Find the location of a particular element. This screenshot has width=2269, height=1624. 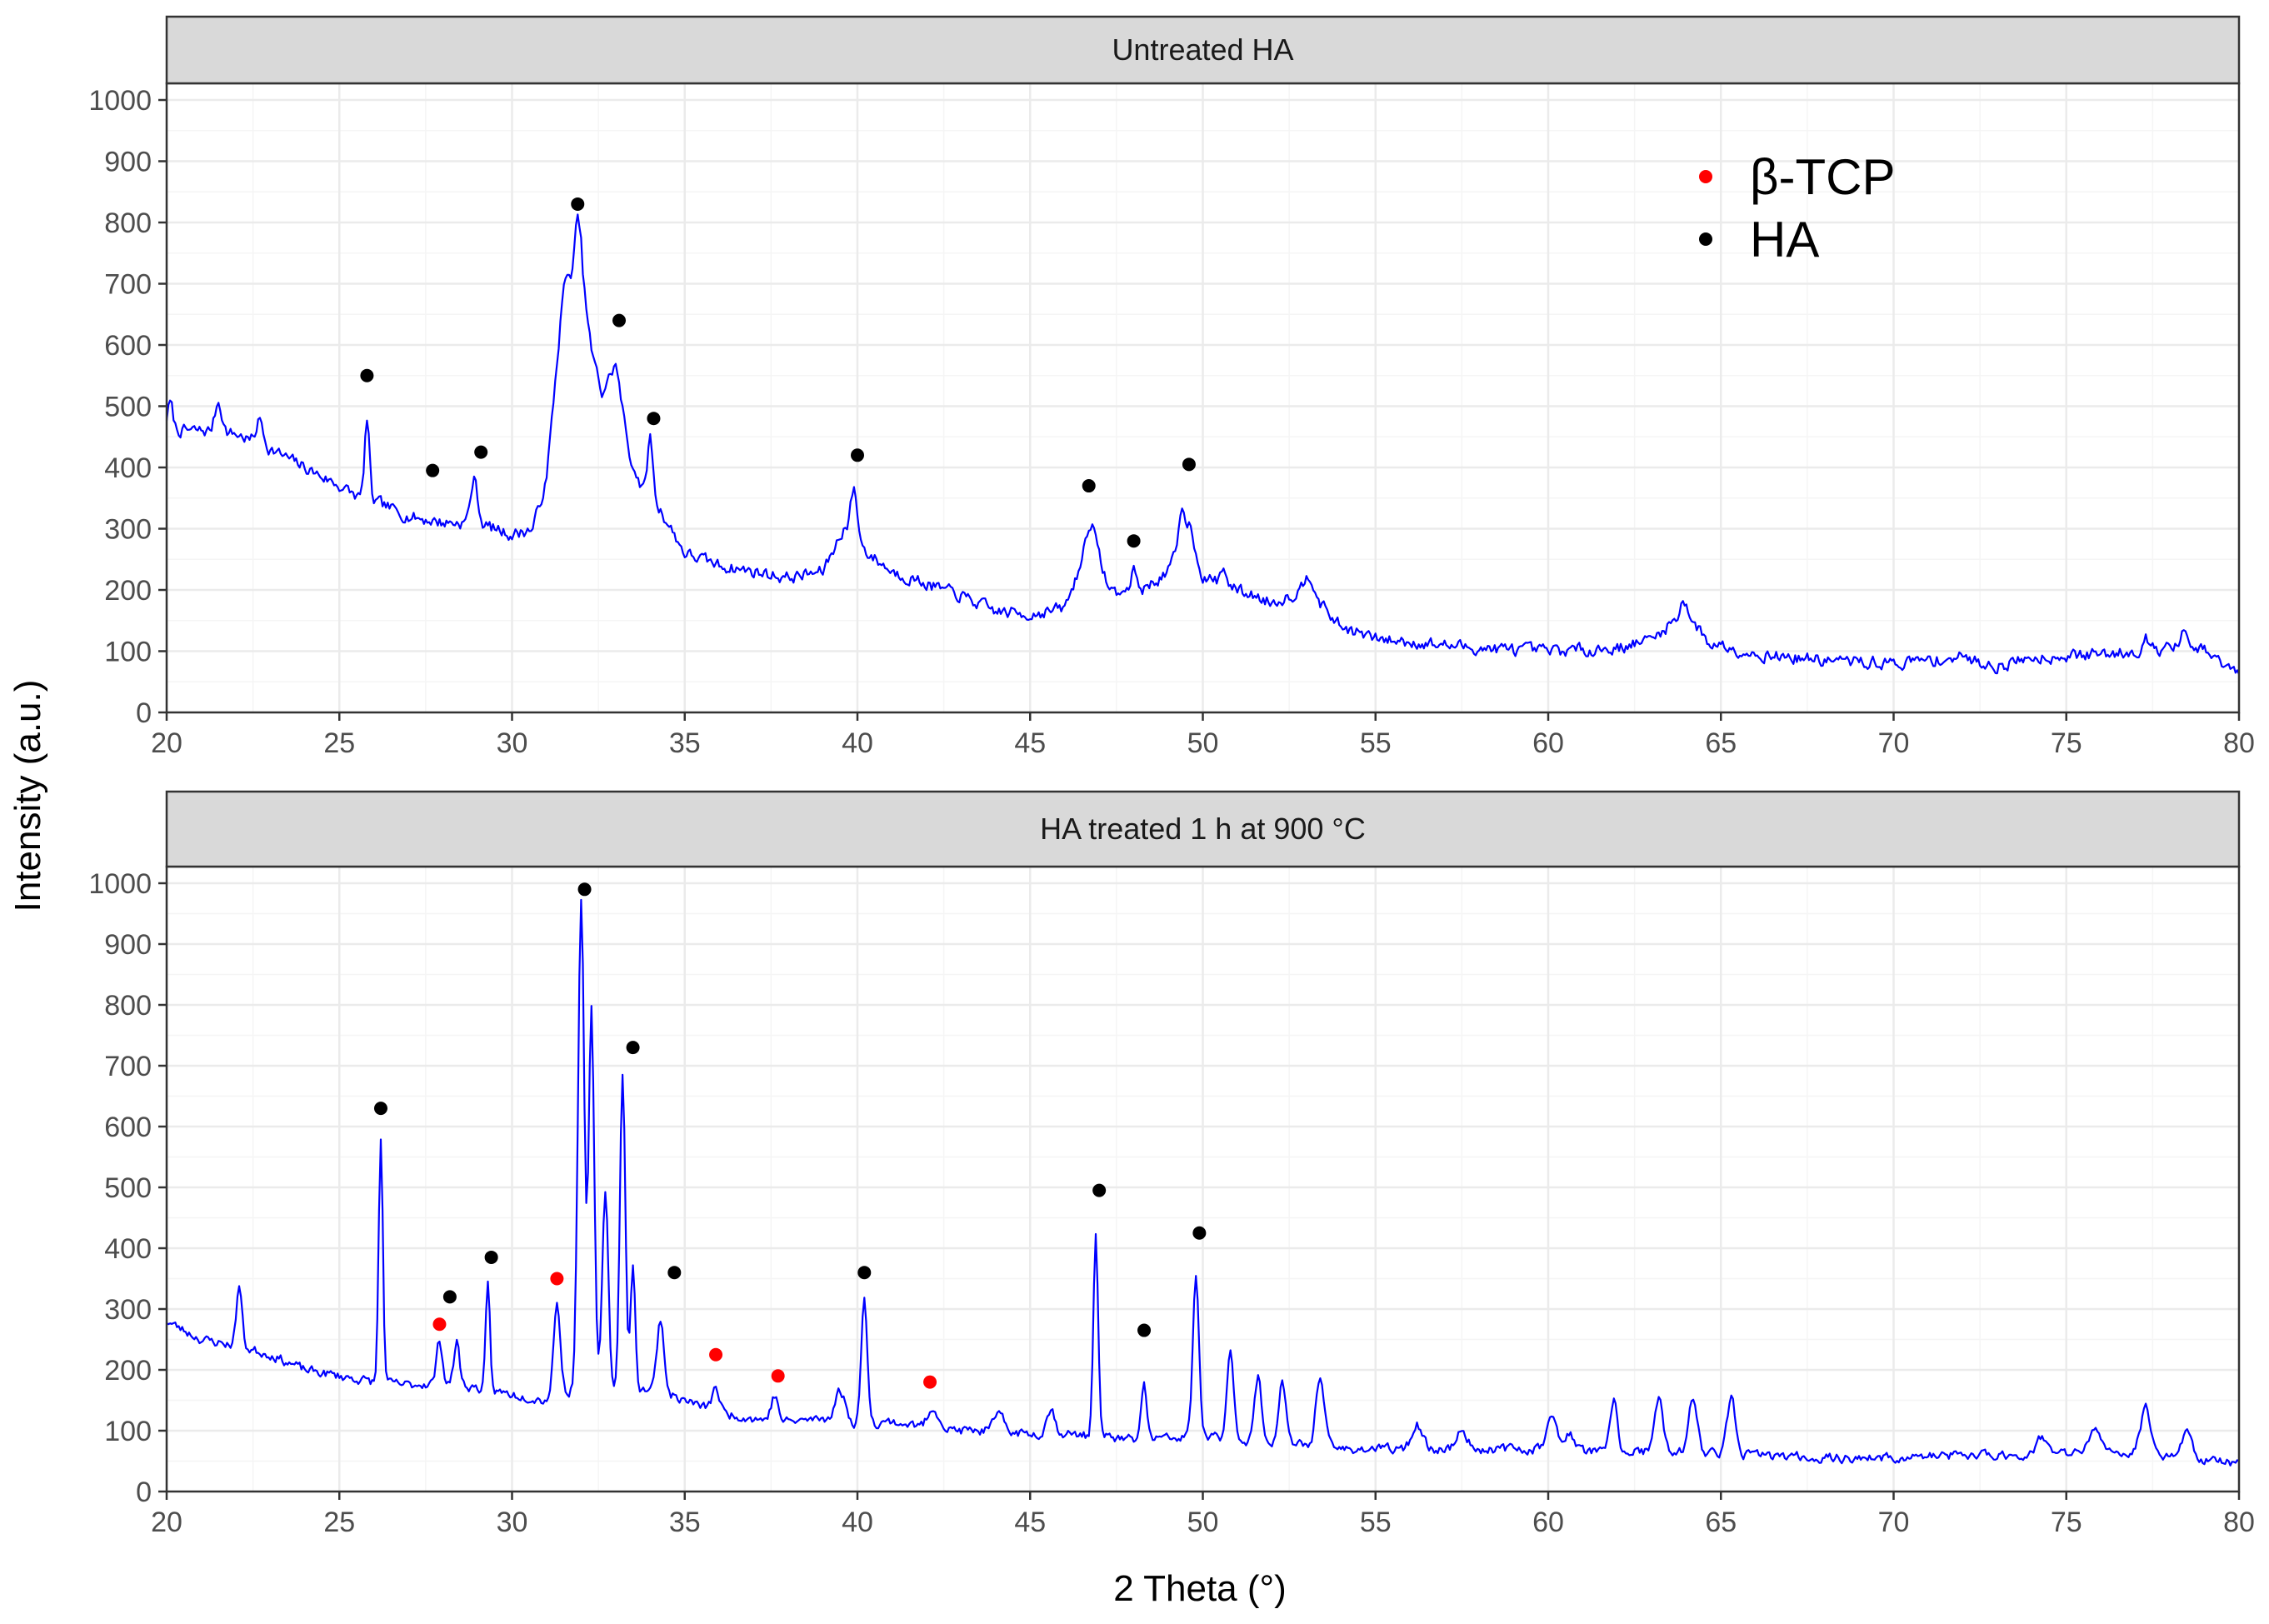

strip-title: HA treated 1 h at 900 °C is located at coordinates (1203, 829).